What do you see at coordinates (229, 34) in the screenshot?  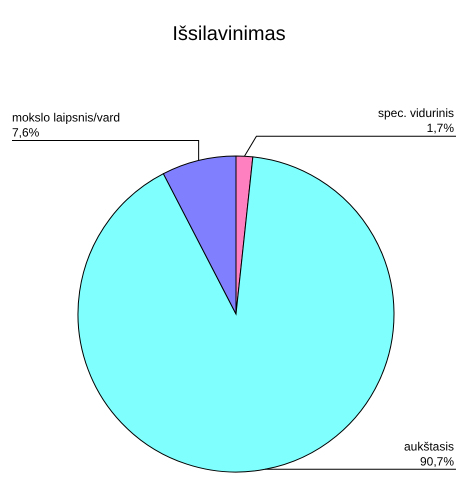 I see `chart-title: Išsilavinimas` at bounding box center [229, 34].